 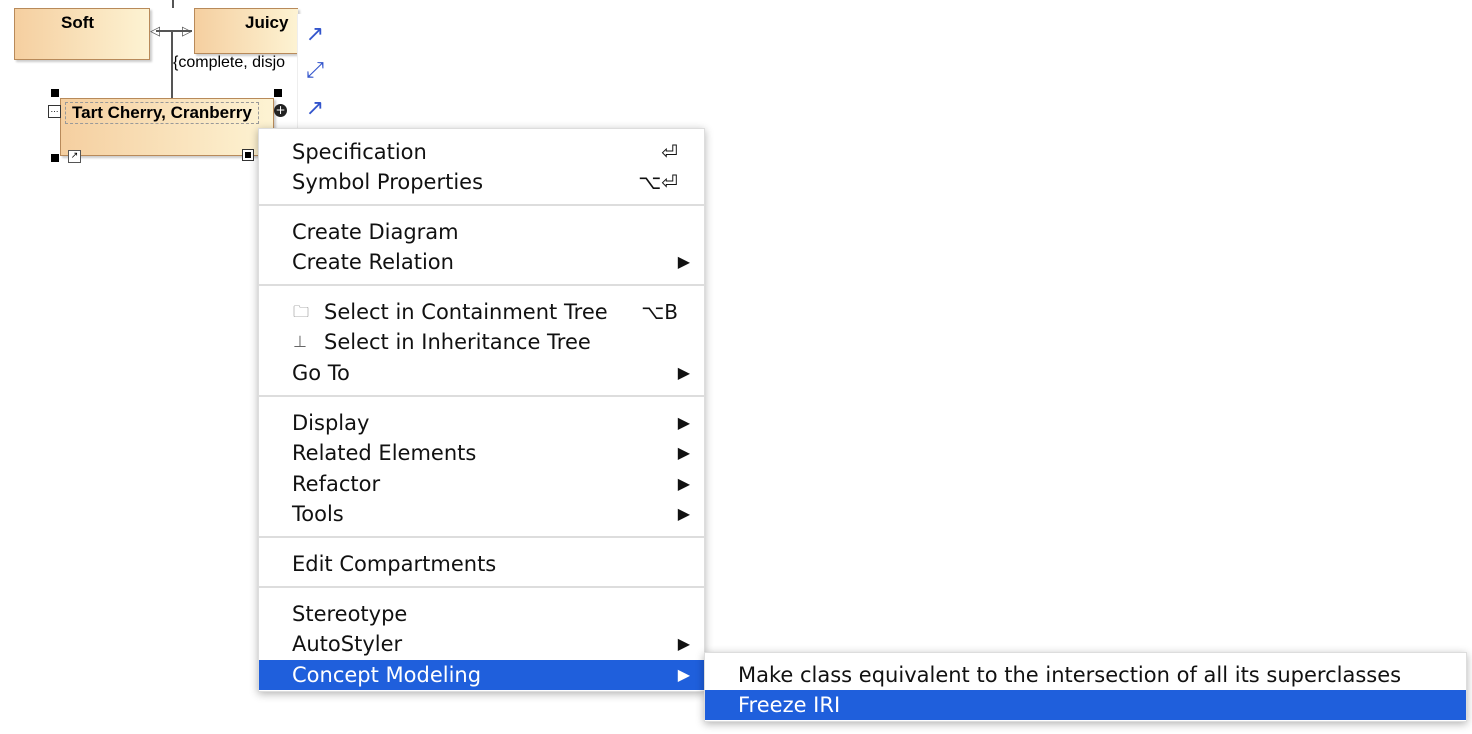 I want to click on menu-item-stereotype: Stereotype, so click(x=481, y=614).